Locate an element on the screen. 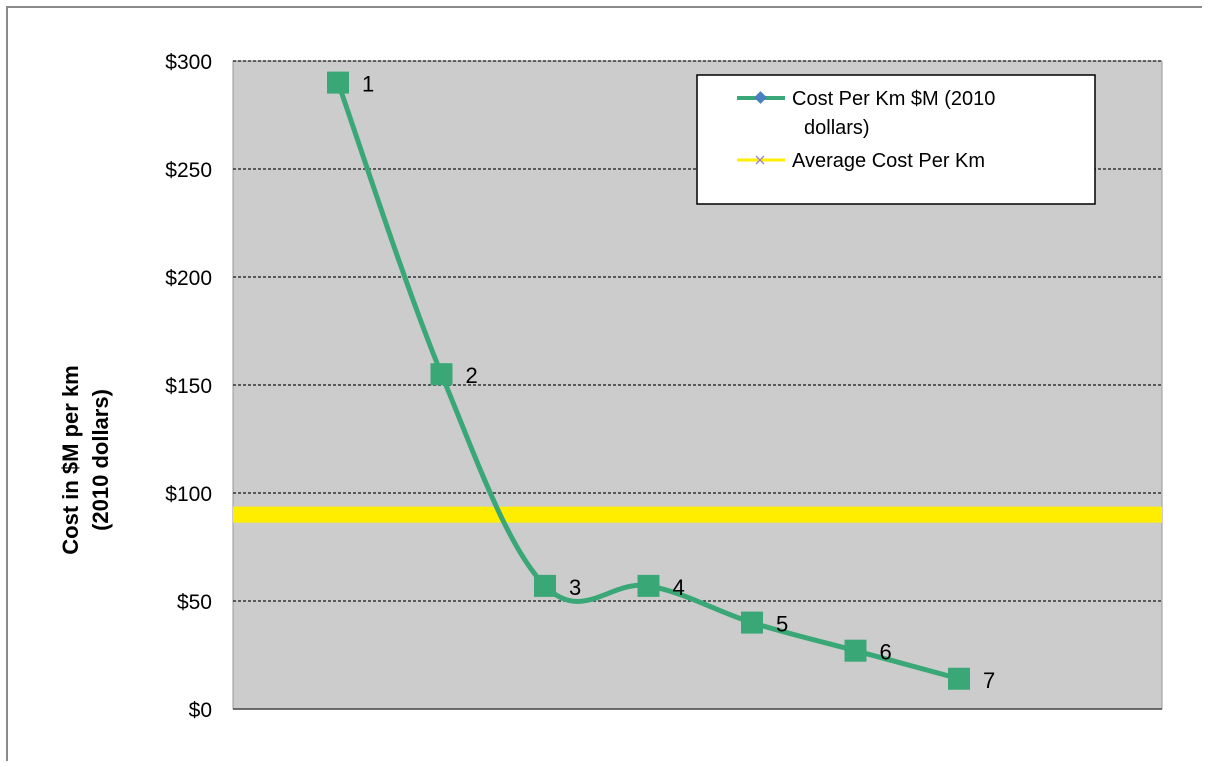 The width and height of the screenshot is (1208, 767). y-axis-ticks: $0 $50 $100 $150 $200 $250 $300 is located at coordinates (188, 386).